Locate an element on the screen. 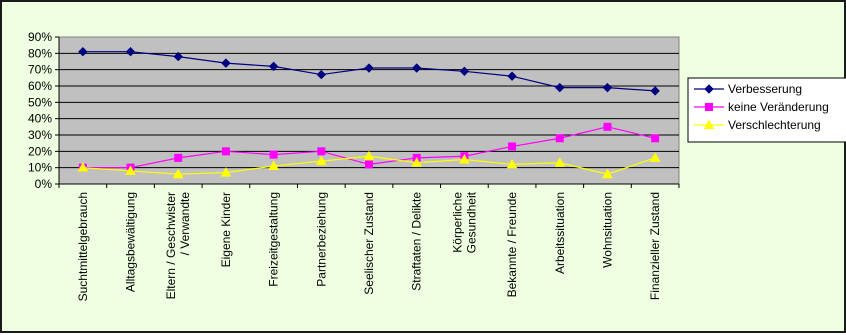 This screenshot has height=335, width=846. y-tick-label: 40% is located at coordinates (40, 119).